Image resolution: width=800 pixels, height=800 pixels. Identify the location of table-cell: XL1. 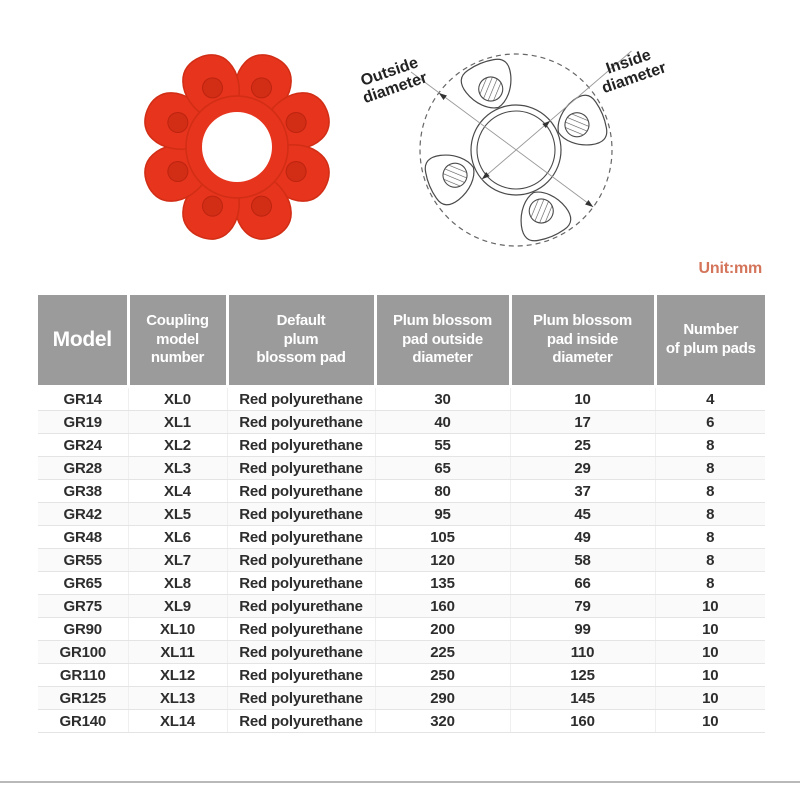
(177, 422).